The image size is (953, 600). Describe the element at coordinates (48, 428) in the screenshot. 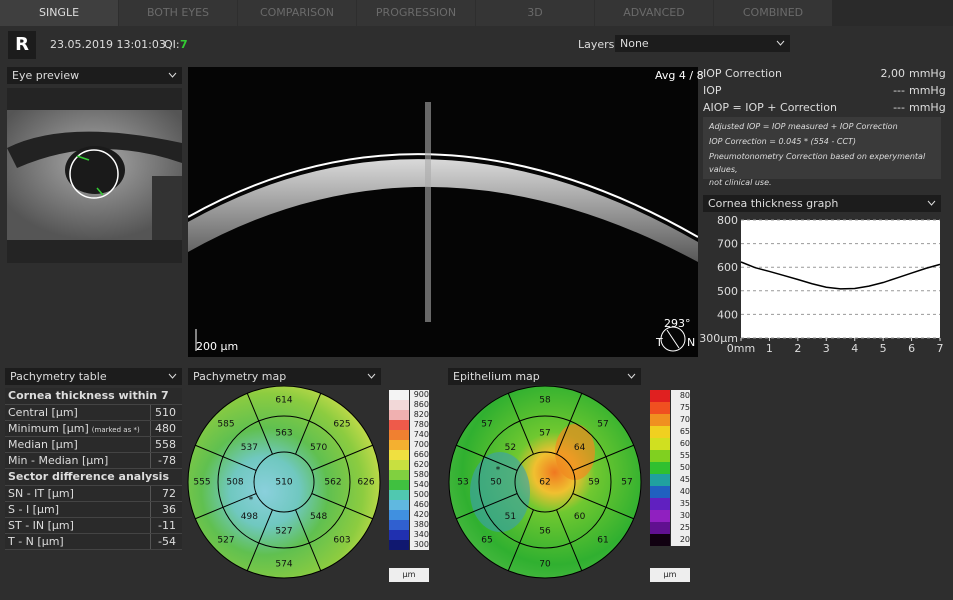

I see `row-label: Minimum [µm]` at that location.